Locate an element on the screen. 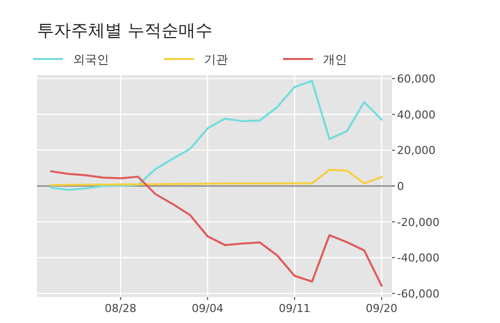 This screenshot has width=500, height=323. x-tick-label: 09/11 is located at coordinates (294, 308).